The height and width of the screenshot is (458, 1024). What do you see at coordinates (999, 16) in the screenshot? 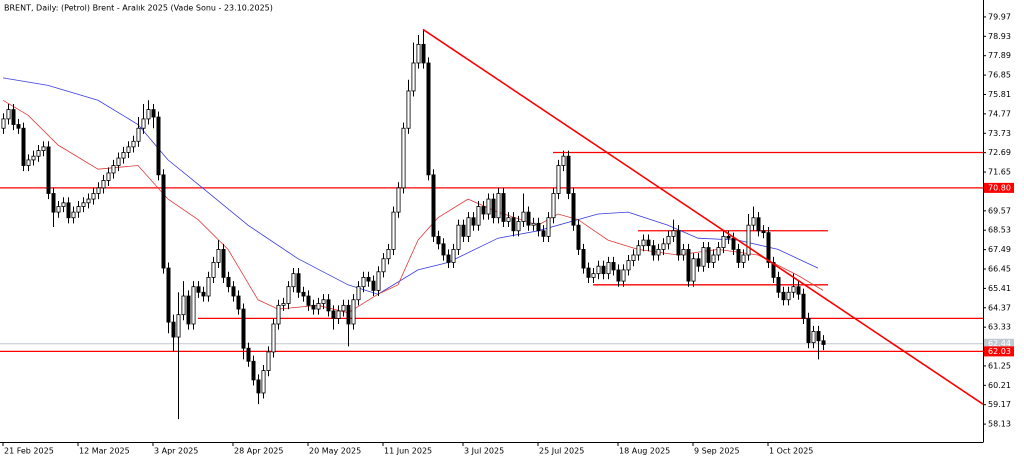
I see `y-tick-label: 79.97` at bounding box center [999, 16].